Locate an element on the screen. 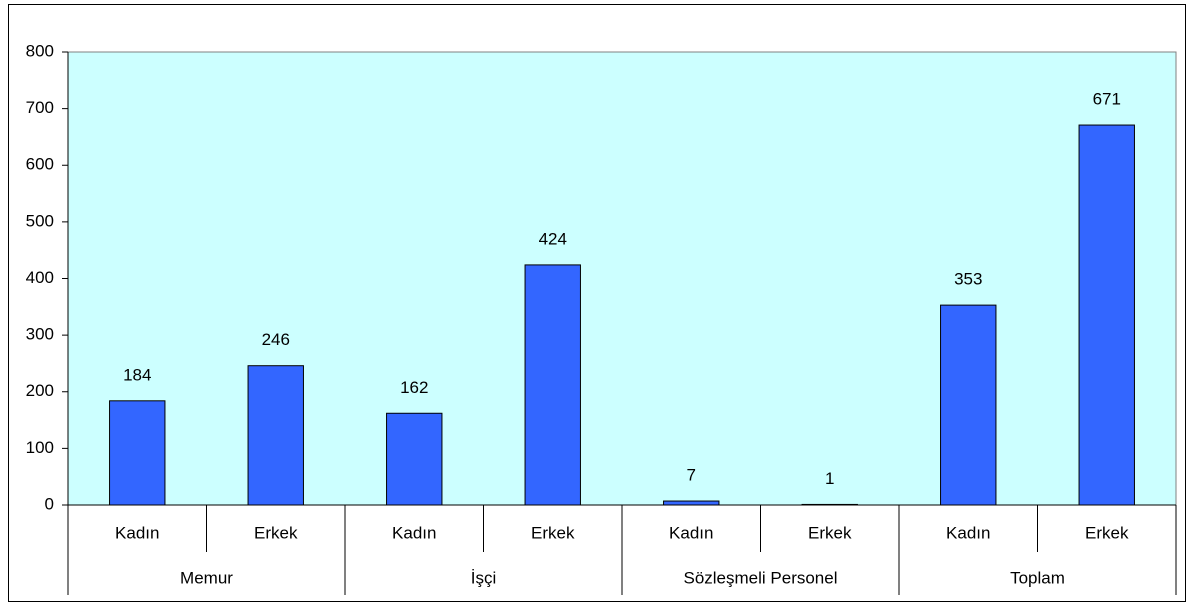 Image resolution: width=1194 pixels, height=611 pixels. y-tick-label: 100 is located at coordinates (40, 447).